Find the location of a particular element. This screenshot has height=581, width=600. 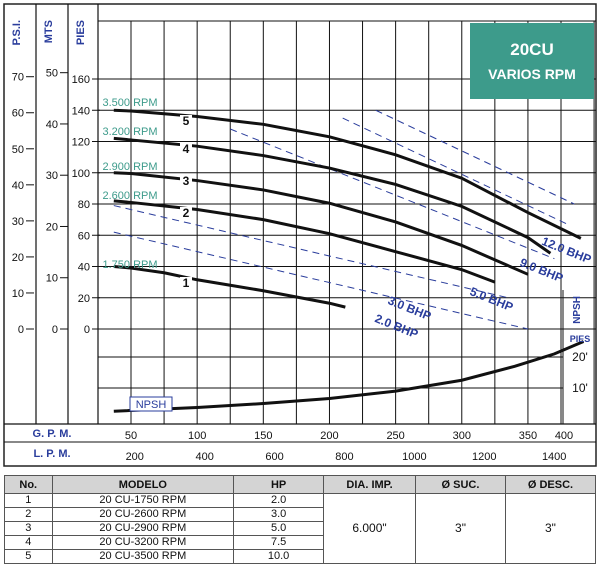

row-model: 20 CU-2600 RPM is located at coordinates (143, 514).